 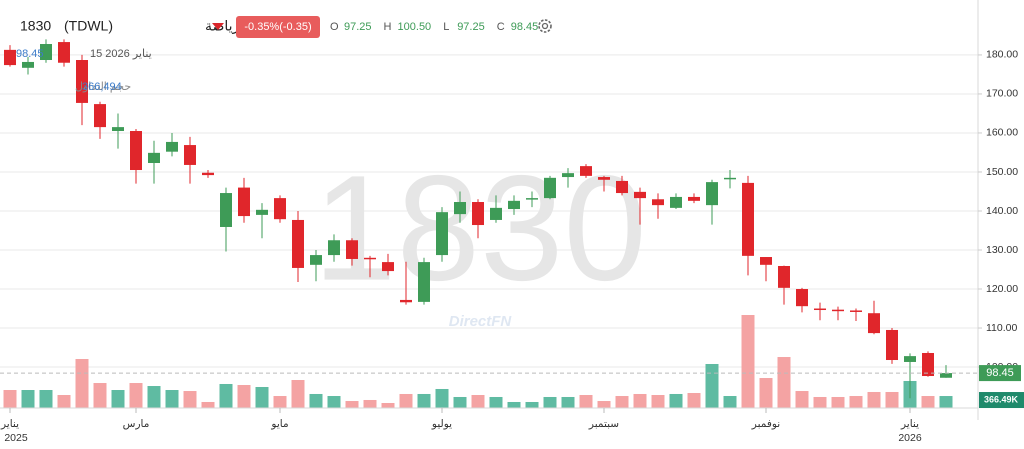 What do you see at coordinates (218, 26) in the screenshot?
I see `down-arrow` at bounding box center [218, 26].